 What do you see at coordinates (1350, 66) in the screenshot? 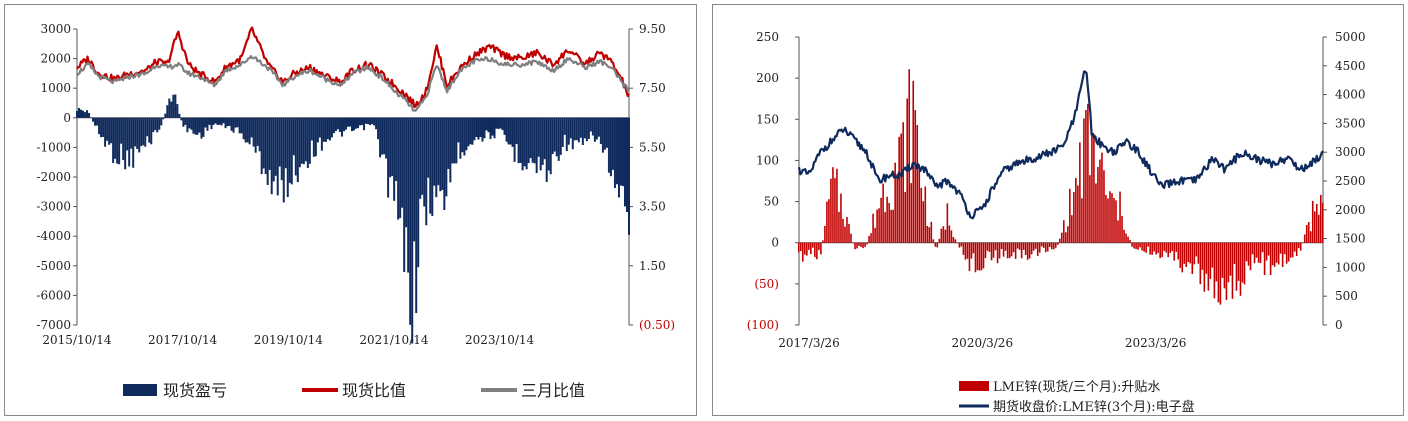
I see `y-tick-label-right: 4500` at bounding box center [1350, 66].